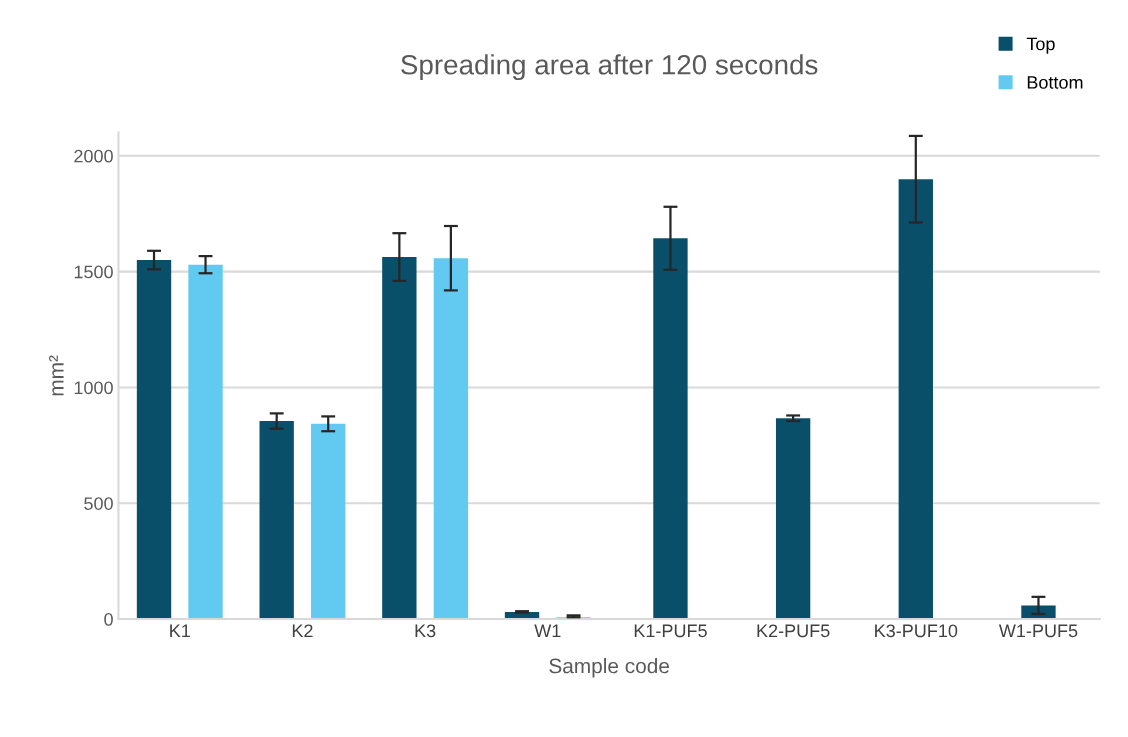 Image resolution: width=1128 pixels, height=737 pixels. What do you see at coordinates (793, 631) in the screenshot?
I see `x-tick-label: K2-PUF5` at bounding box center [793, 631].